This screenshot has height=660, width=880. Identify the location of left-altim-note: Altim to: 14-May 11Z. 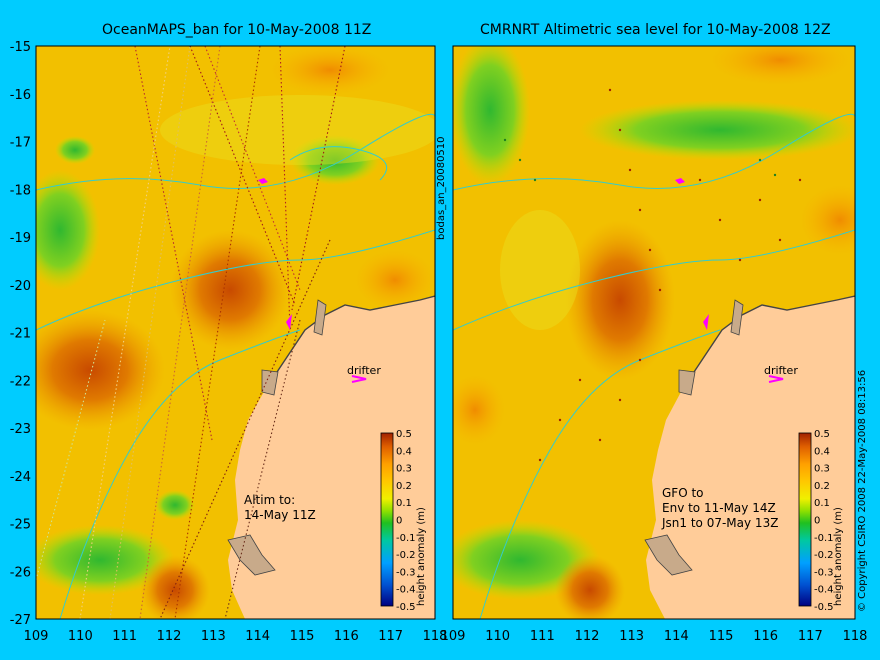
(280, 508).